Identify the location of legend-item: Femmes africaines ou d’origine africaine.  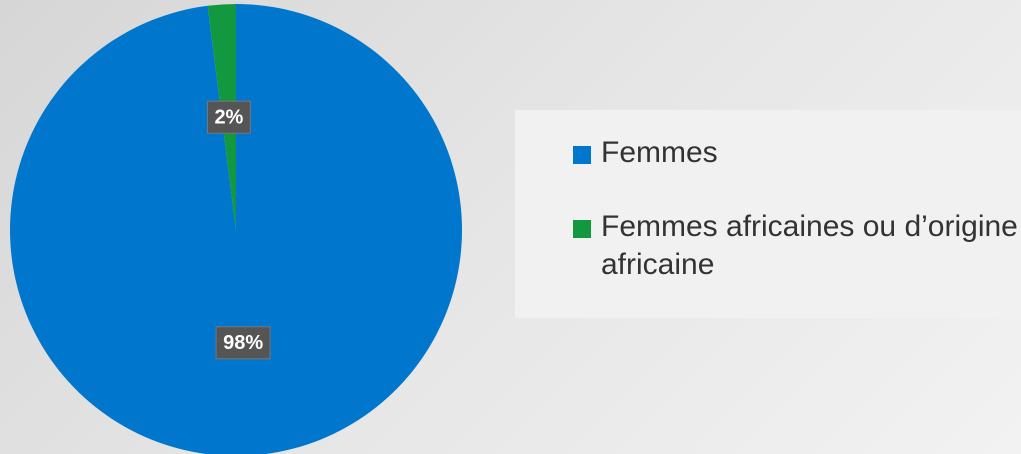
(797, 246).